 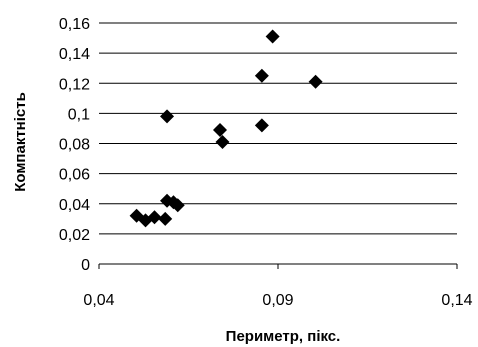 I want to click on x-tick-label: 0,04, so click(x=98, y=300).